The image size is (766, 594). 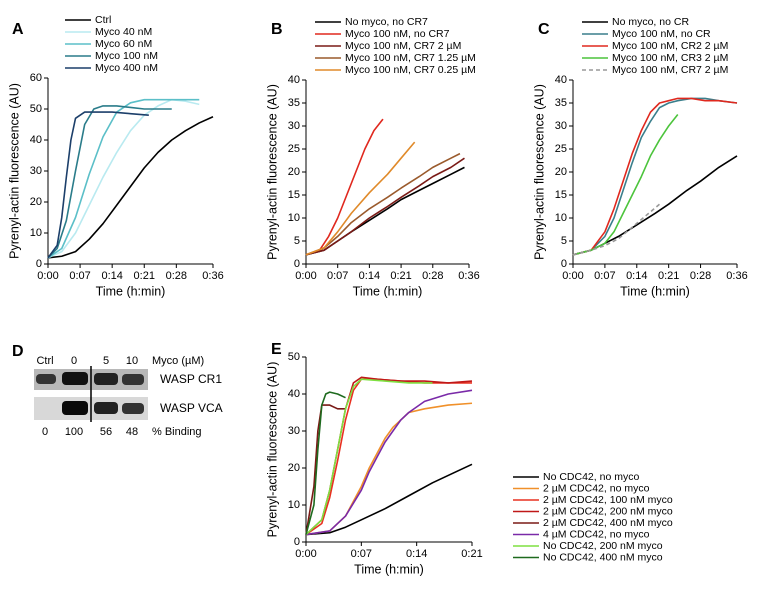 I want to click on legend-label: No myco, no CR7, so click(x=386, y=22).